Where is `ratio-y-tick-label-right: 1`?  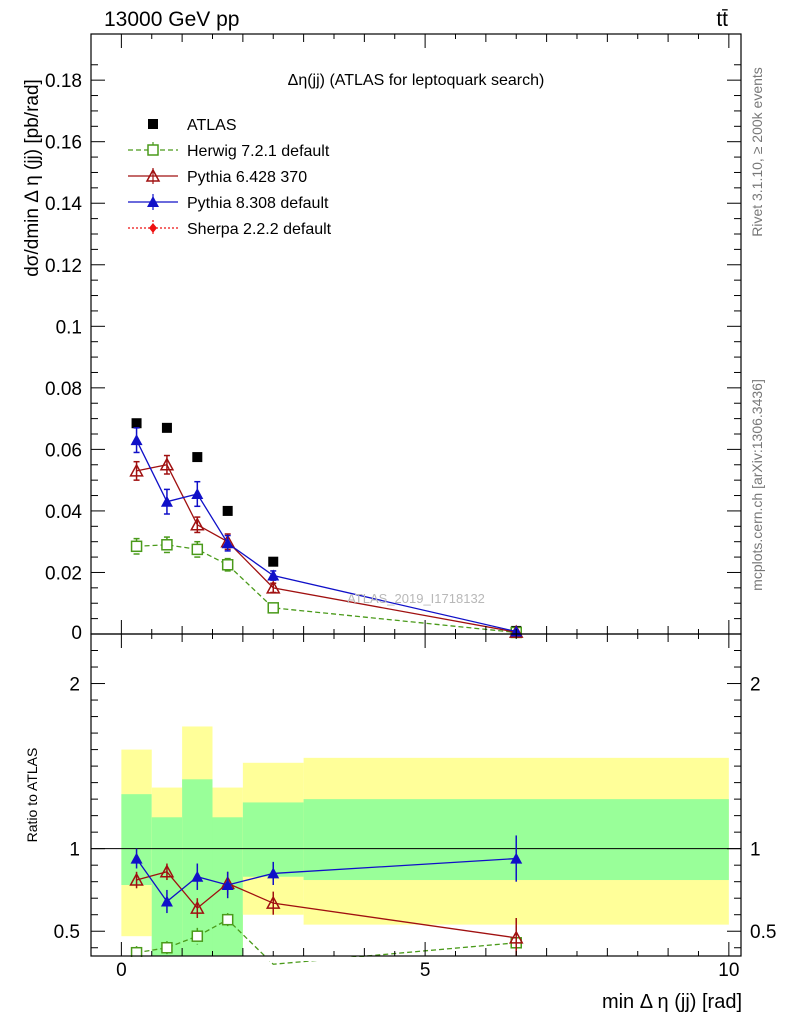 ratio-y-tick-label-right: 1 is located at coordinates (755, 850).